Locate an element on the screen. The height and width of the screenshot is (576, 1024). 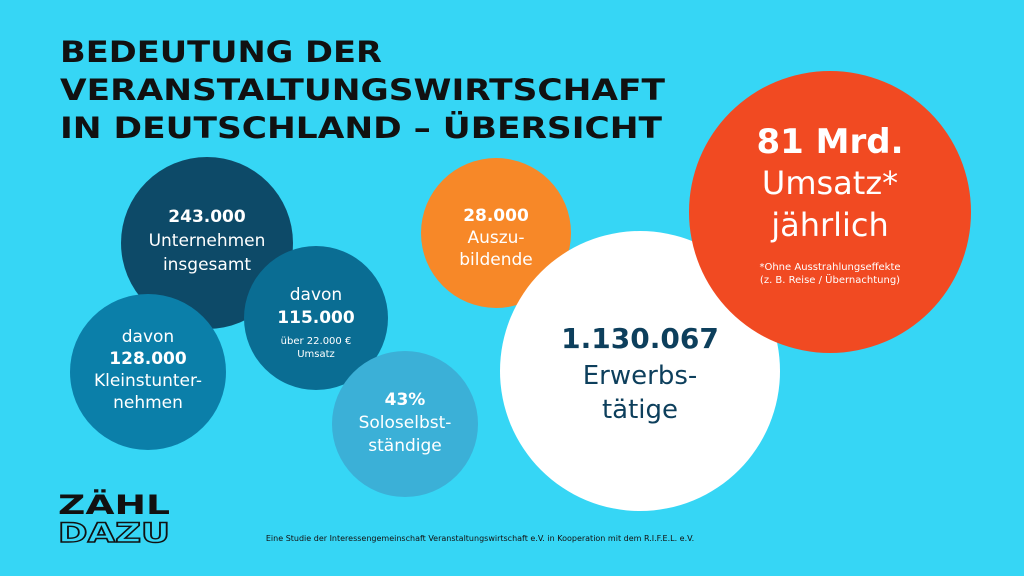
bubble-text: Soloselbst- is located at coordinates (405, 423).